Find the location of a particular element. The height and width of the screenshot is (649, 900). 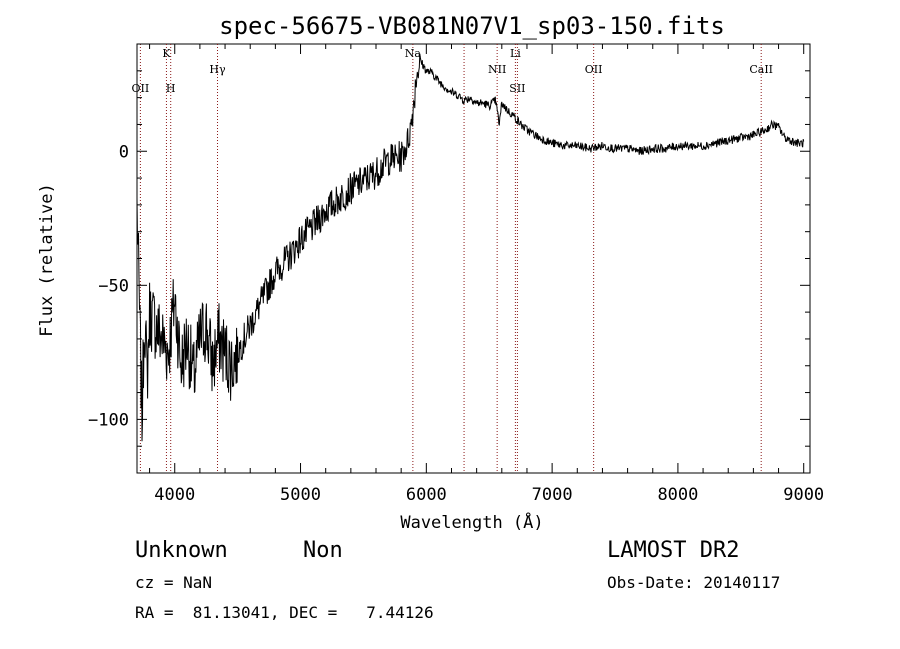

y-tick-label: −50 is located at coordinates (113, 286).